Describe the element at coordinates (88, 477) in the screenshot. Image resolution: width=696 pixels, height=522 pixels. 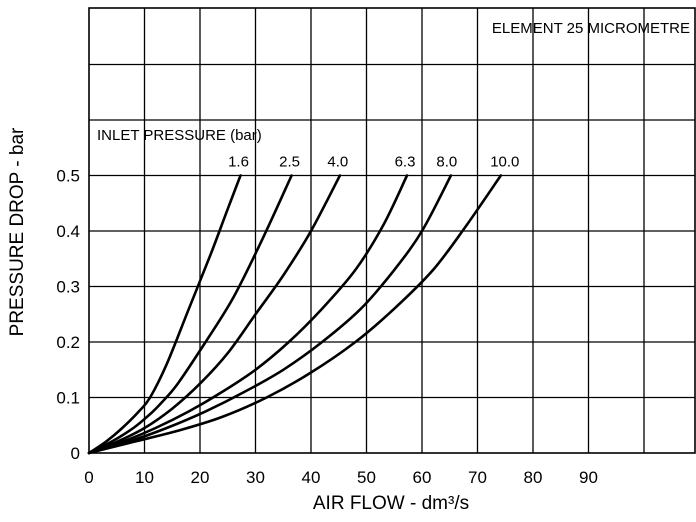
I see `x-tick-label: 0` at that location.